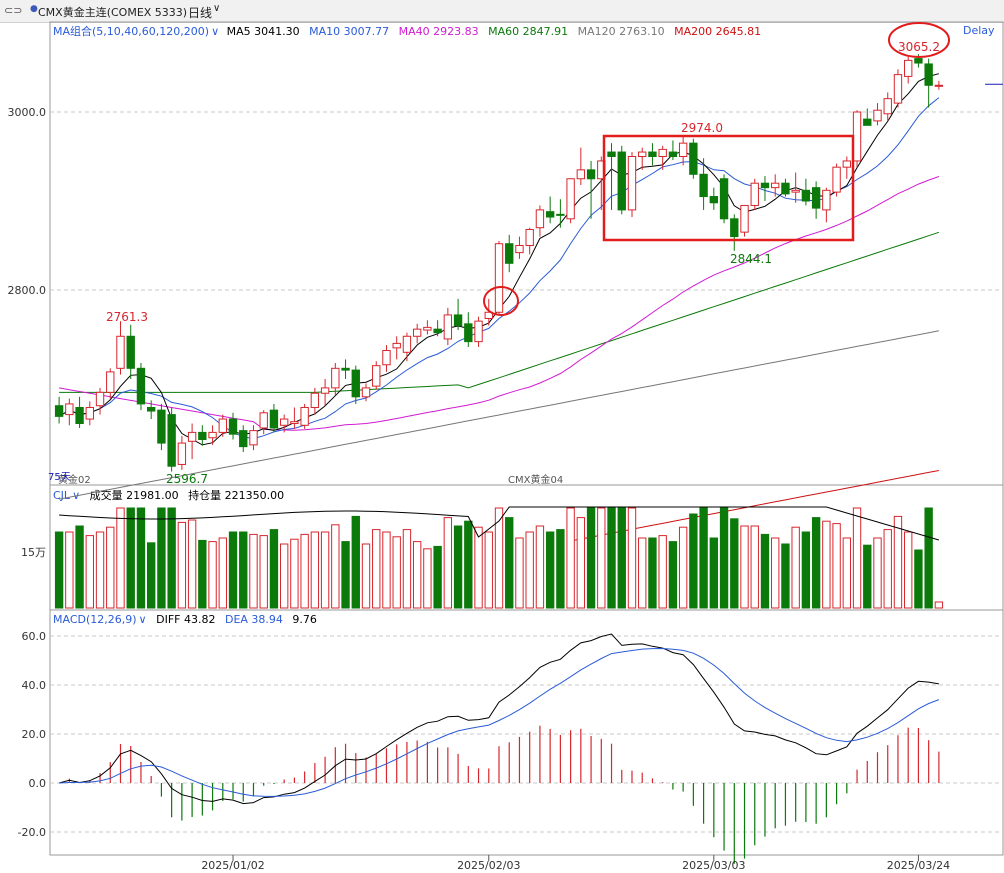 The width and height of the screenshot is (1004, 873). I want to click on delay-badge: Delay, so click(979, 30).